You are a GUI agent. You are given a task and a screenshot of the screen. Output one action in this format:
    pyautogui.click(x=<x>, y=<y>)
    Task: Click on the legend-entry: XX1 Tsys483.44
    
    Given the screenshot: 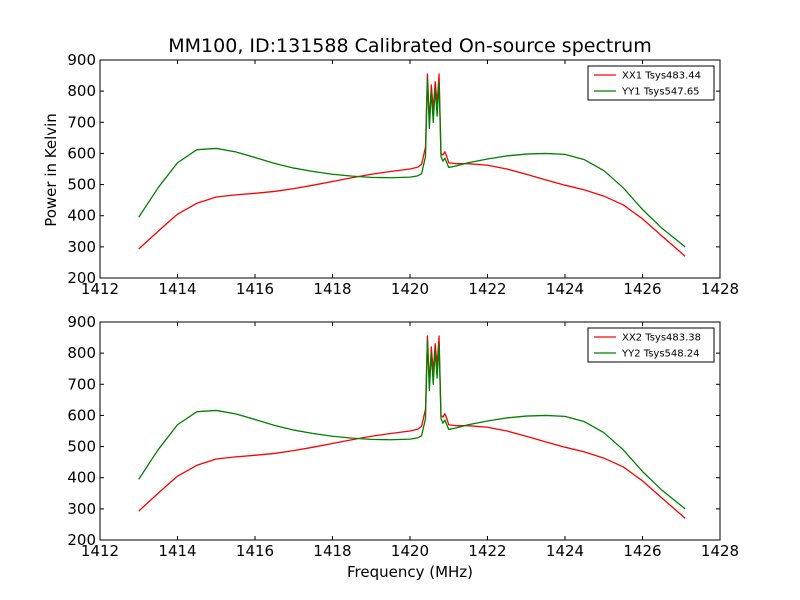 What is the action you would take?
    pyautogui.click(x=661, y=76)
    